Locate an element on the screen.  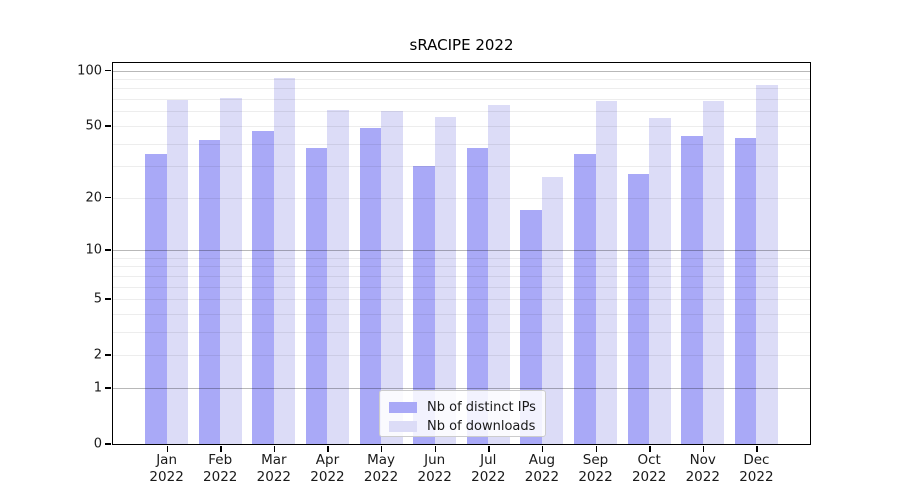
y-label-1: 1 is located at coordinates (97, 388).